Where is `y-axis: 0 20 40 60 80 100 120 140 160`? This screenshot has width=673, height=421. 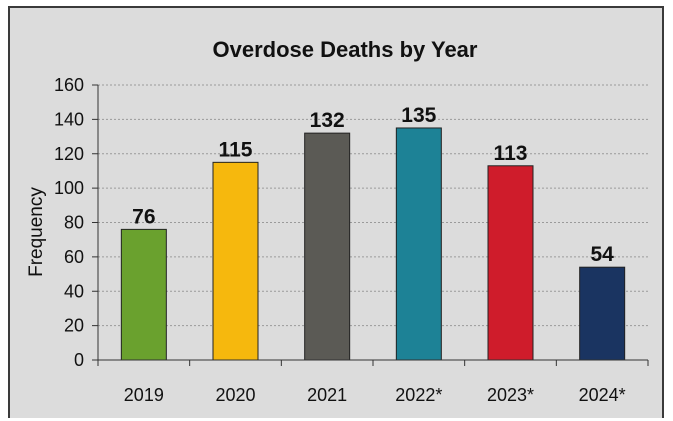 y-axis: 0 20 40 60 80 100 120 140 160 is located at coordinates (76, 222).